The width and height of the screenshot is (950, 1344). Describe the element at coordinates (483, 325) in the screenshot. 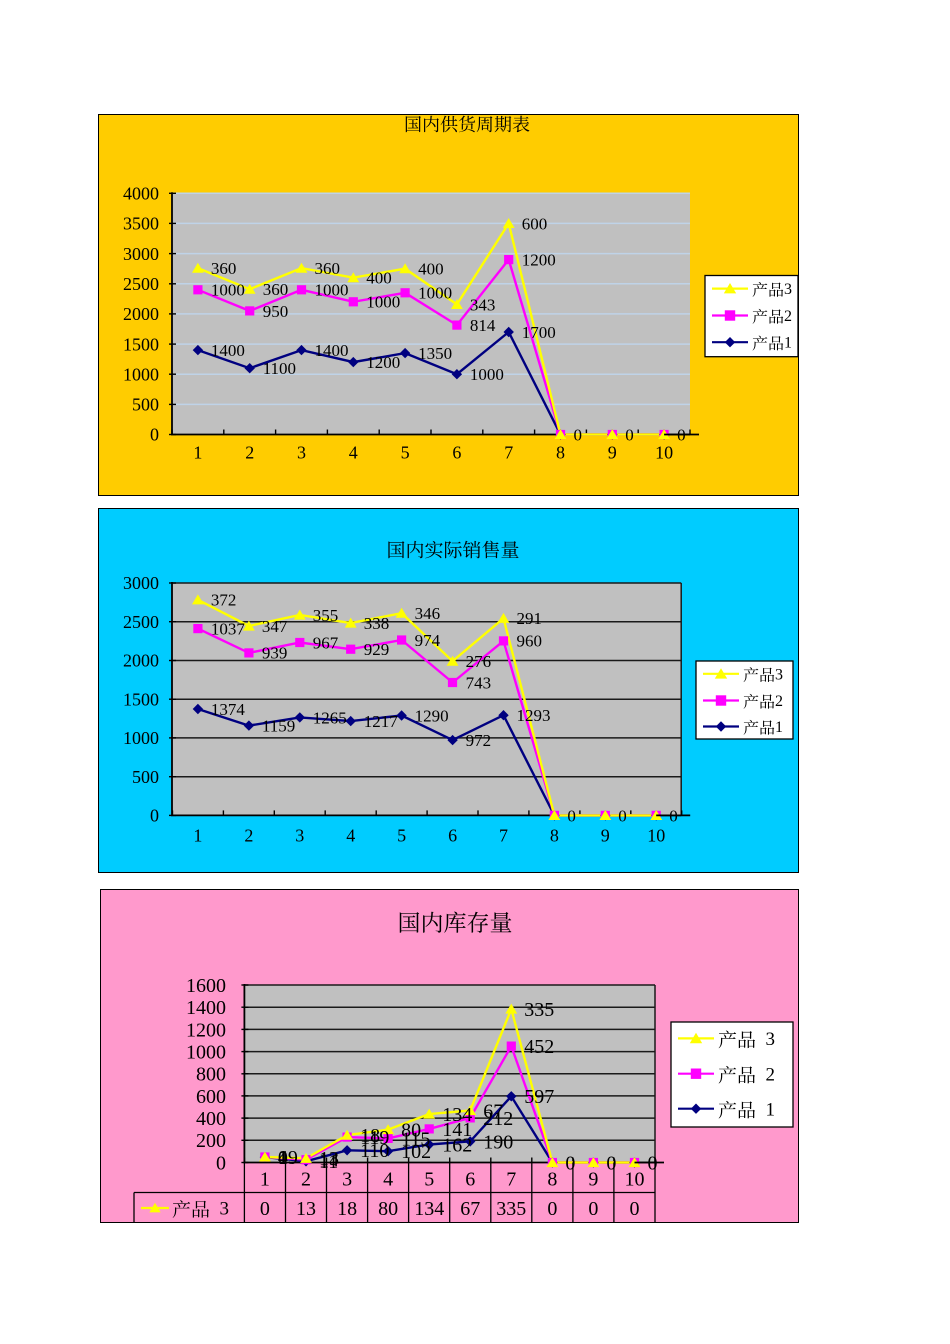

I see `svg-text: 814` at that location.